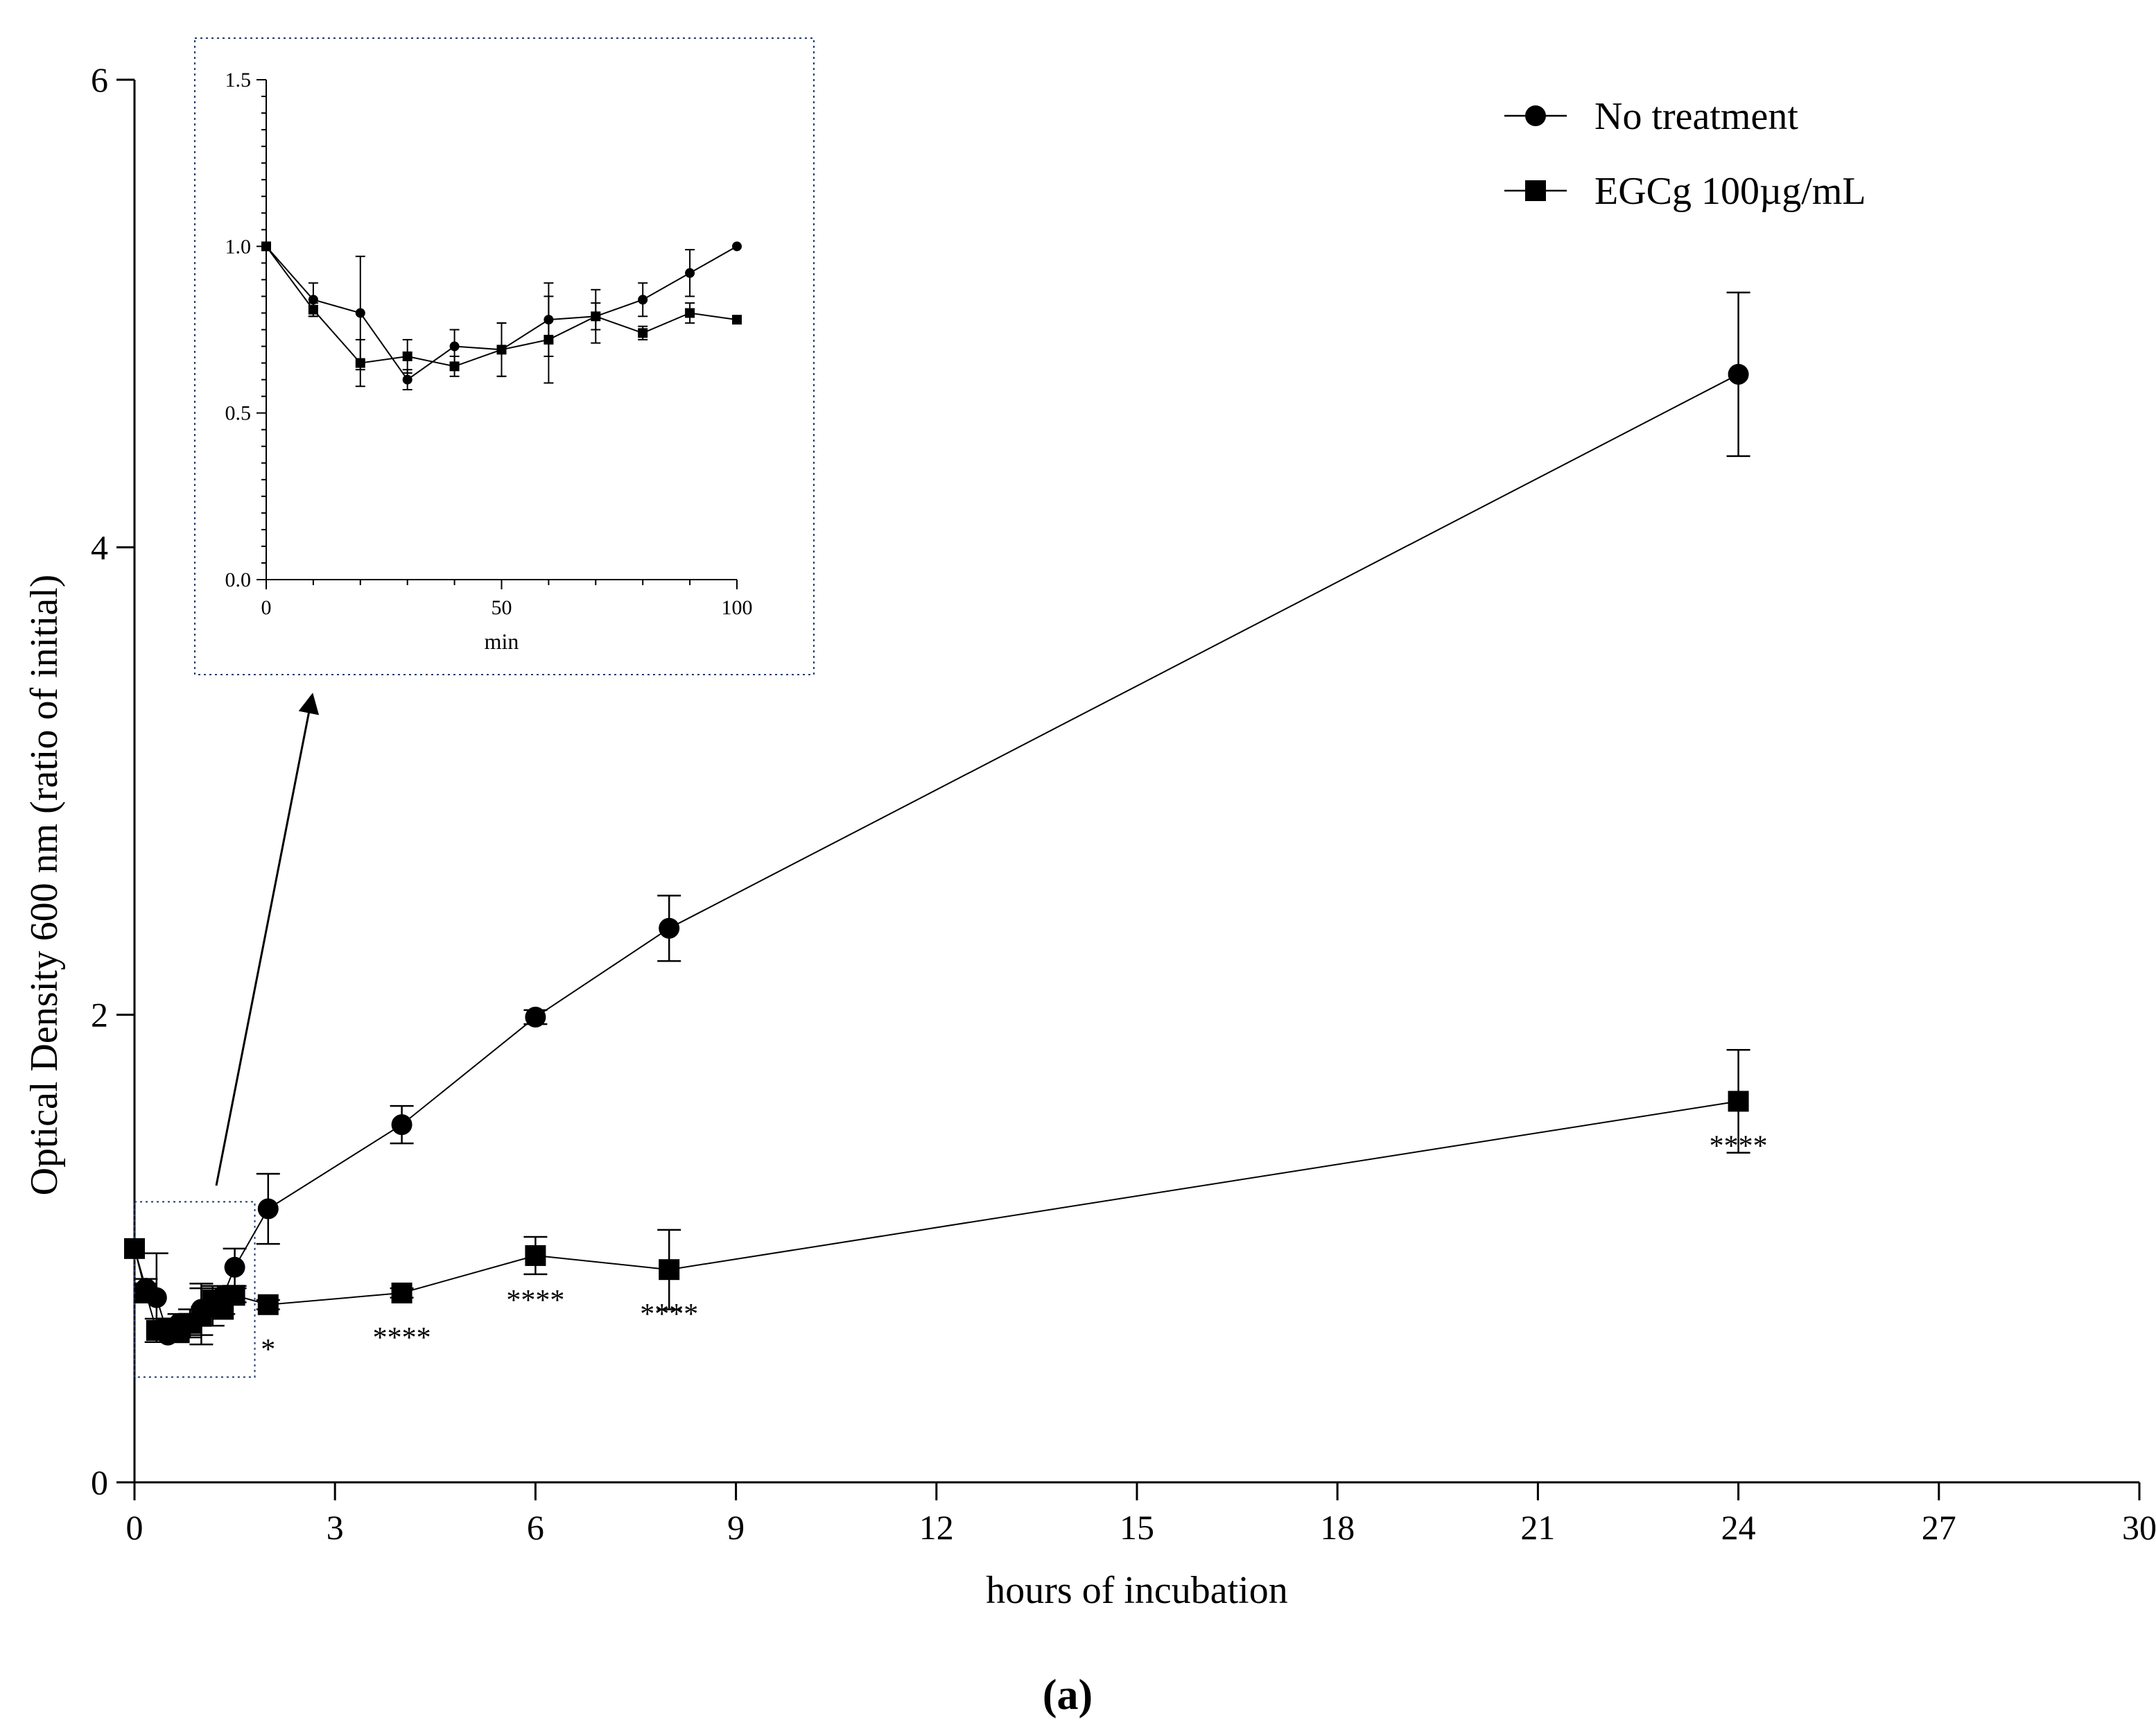  I want to click on inset-y-tick-label: 0.0, so click(238, 580).